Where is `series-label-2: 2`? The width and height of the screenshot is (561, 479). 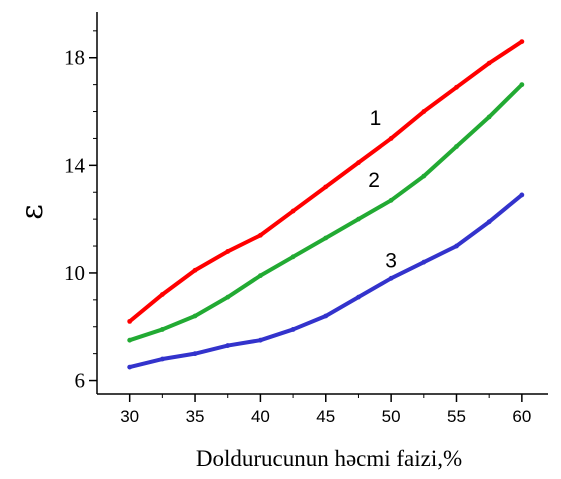 series-label-2: 2 is located at coordinates (374, 180).